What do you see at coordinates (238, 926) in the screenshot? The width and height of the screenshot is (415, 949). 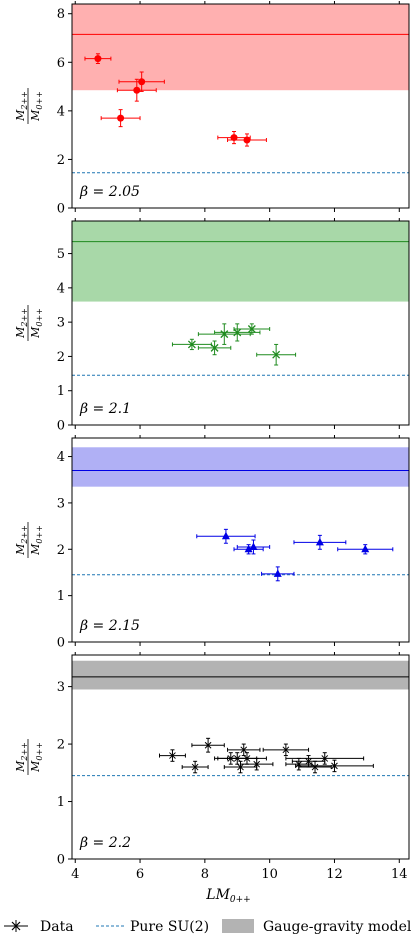 I see `legend-model-swatch` at bounding box center [238, 926].